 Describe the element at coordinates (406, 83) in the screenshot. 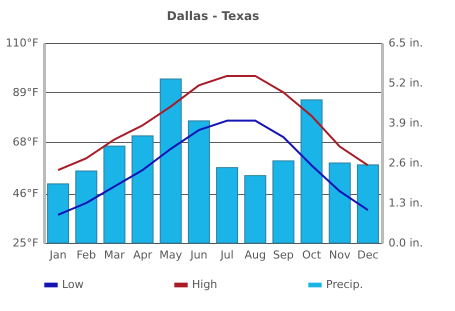

I see `y2-tick-label: 5.2 in.` at that location.